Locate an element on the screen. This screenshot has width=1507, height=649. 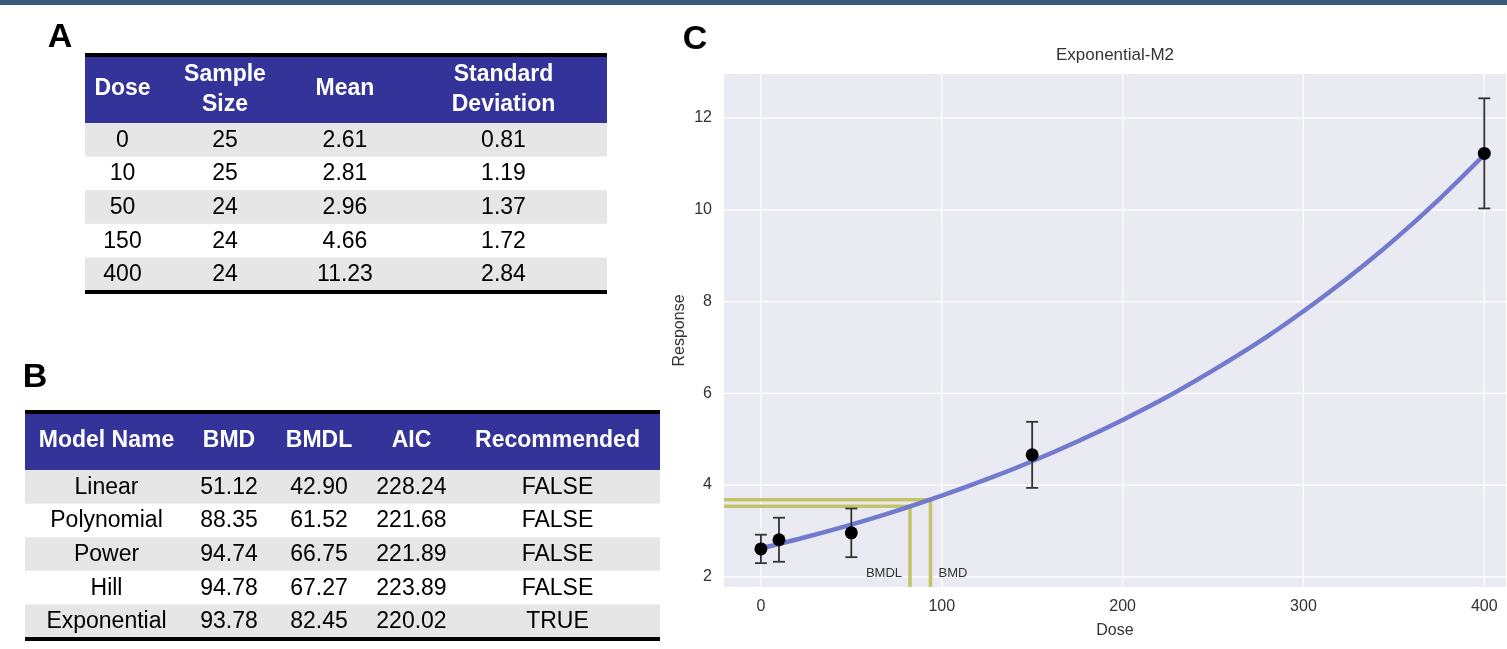
chart-title: Exponential-M2 is located at coordinates (1115, 54).